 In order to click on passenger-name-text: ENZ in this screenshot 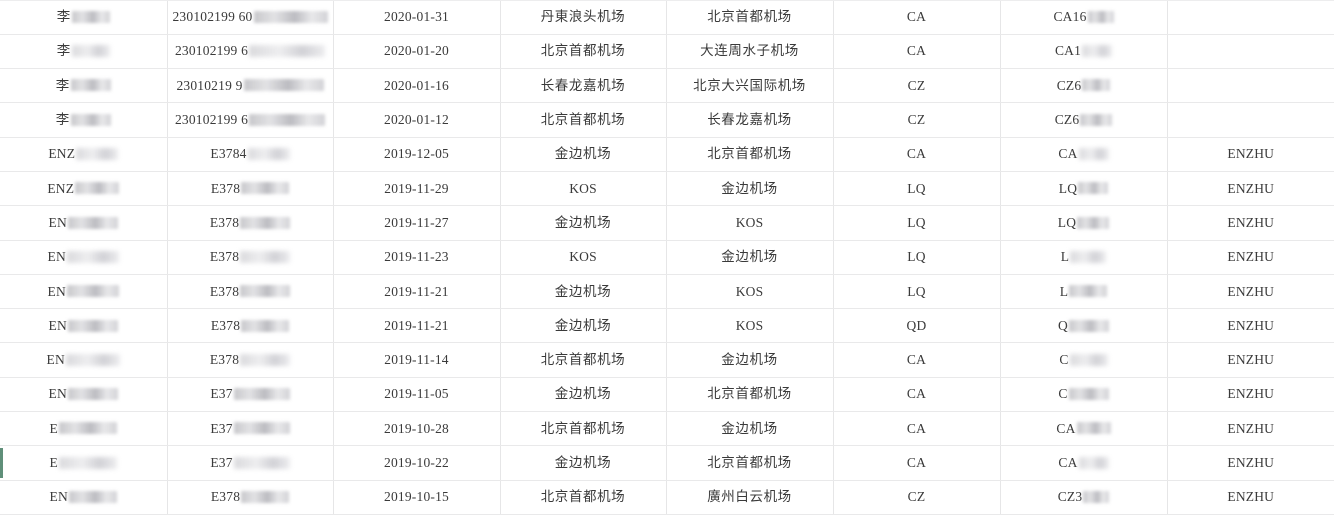, I will do `click(61, 188)`.